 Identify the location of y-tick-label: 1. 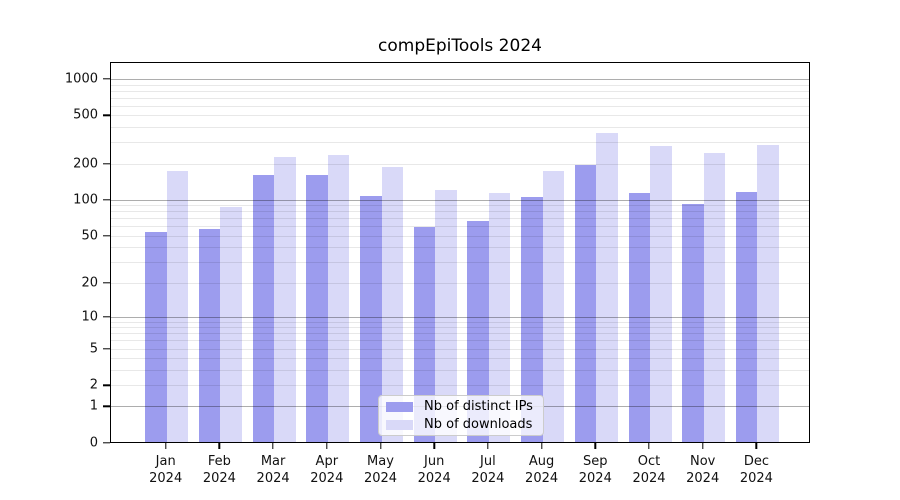
(93, 406).